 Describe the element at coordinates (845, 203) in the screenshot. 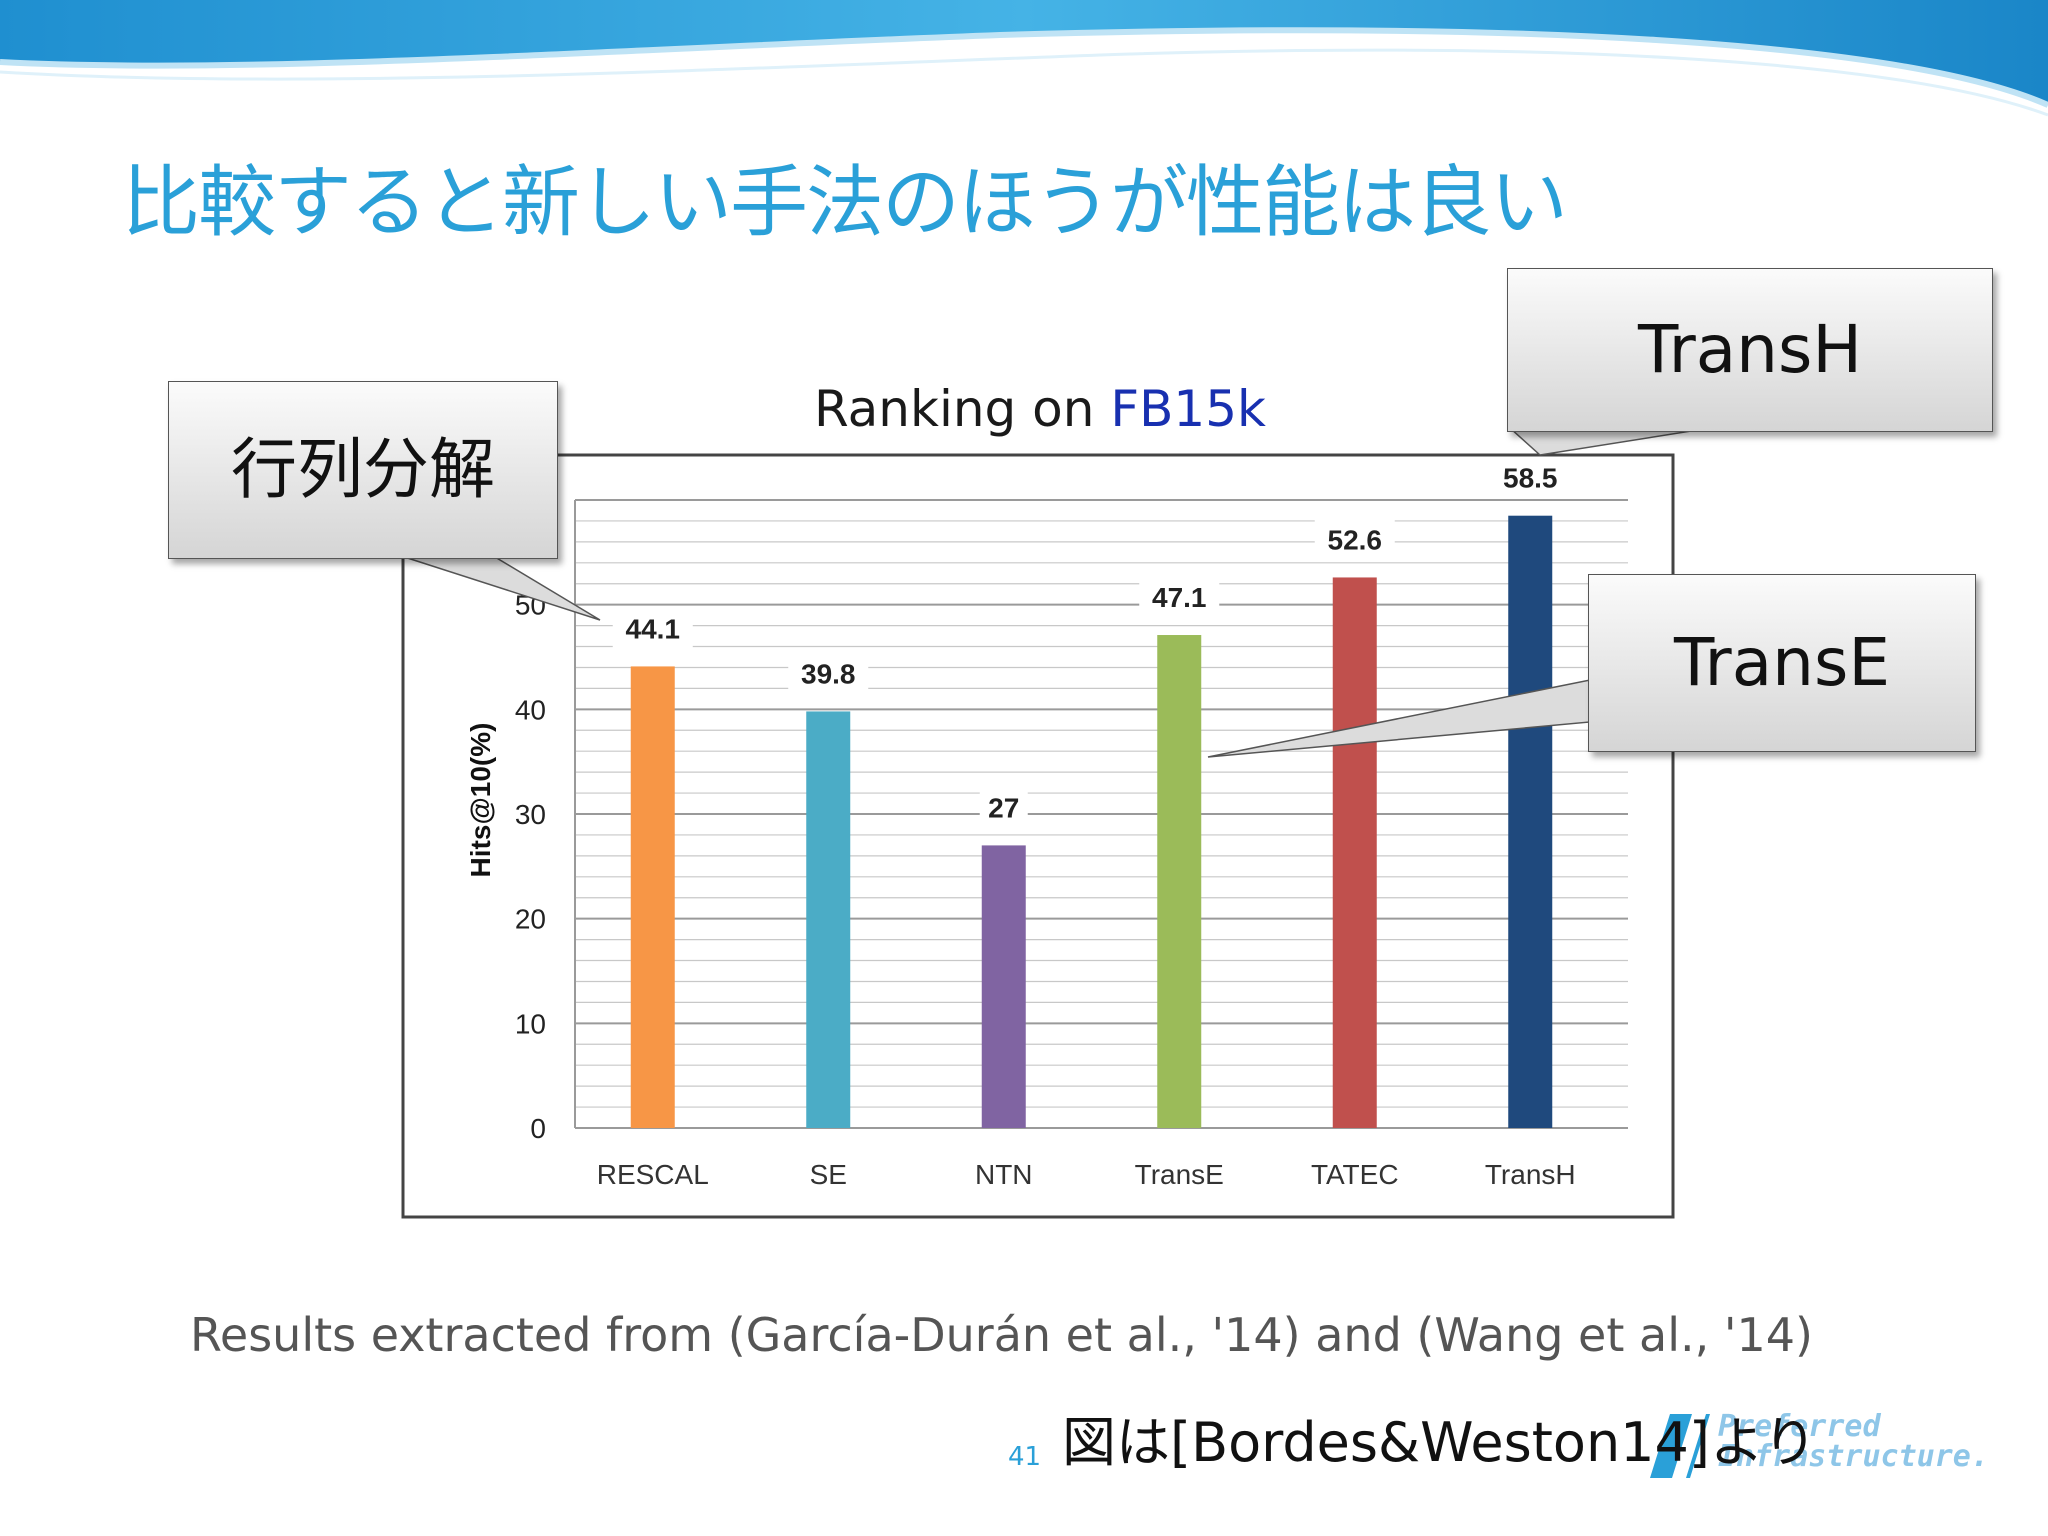

I see `slide-title: 比較すると新しい手法のほうが性能は良い` at that location.